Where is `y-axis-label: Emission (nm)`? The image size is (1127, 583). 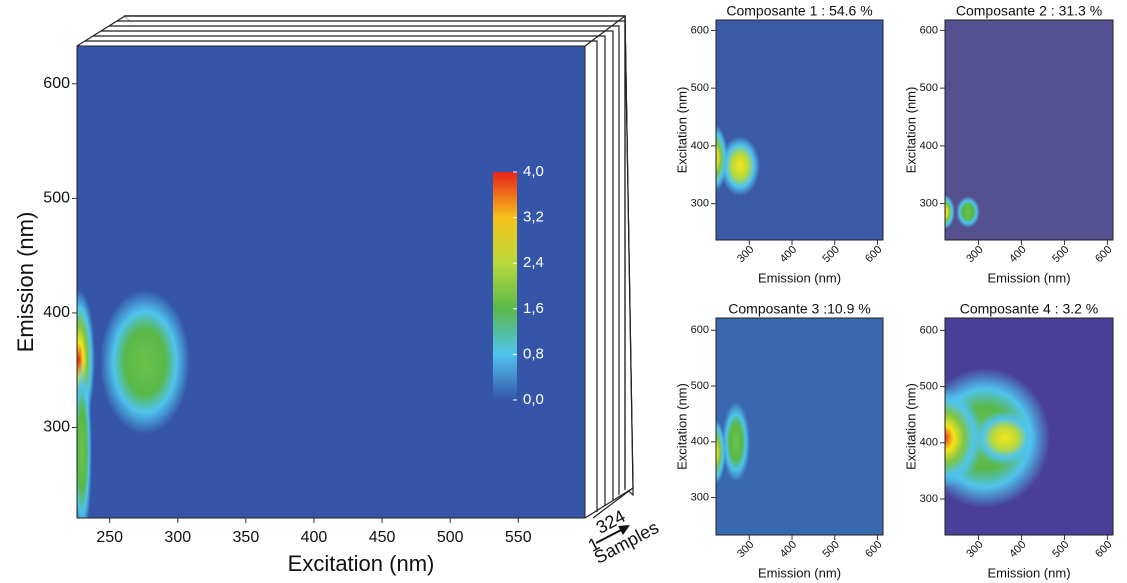 y-axis-label: Emission (nm) is located at coordinates (25, 282).